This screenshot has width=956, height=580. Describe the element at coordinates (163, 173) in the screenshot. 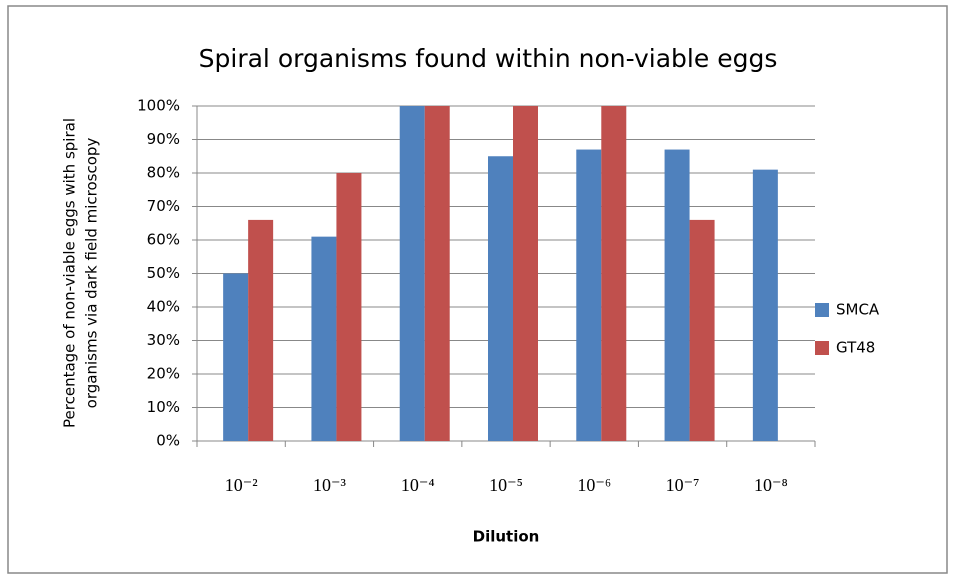

I see `y-tick-label: 80%` at that location.